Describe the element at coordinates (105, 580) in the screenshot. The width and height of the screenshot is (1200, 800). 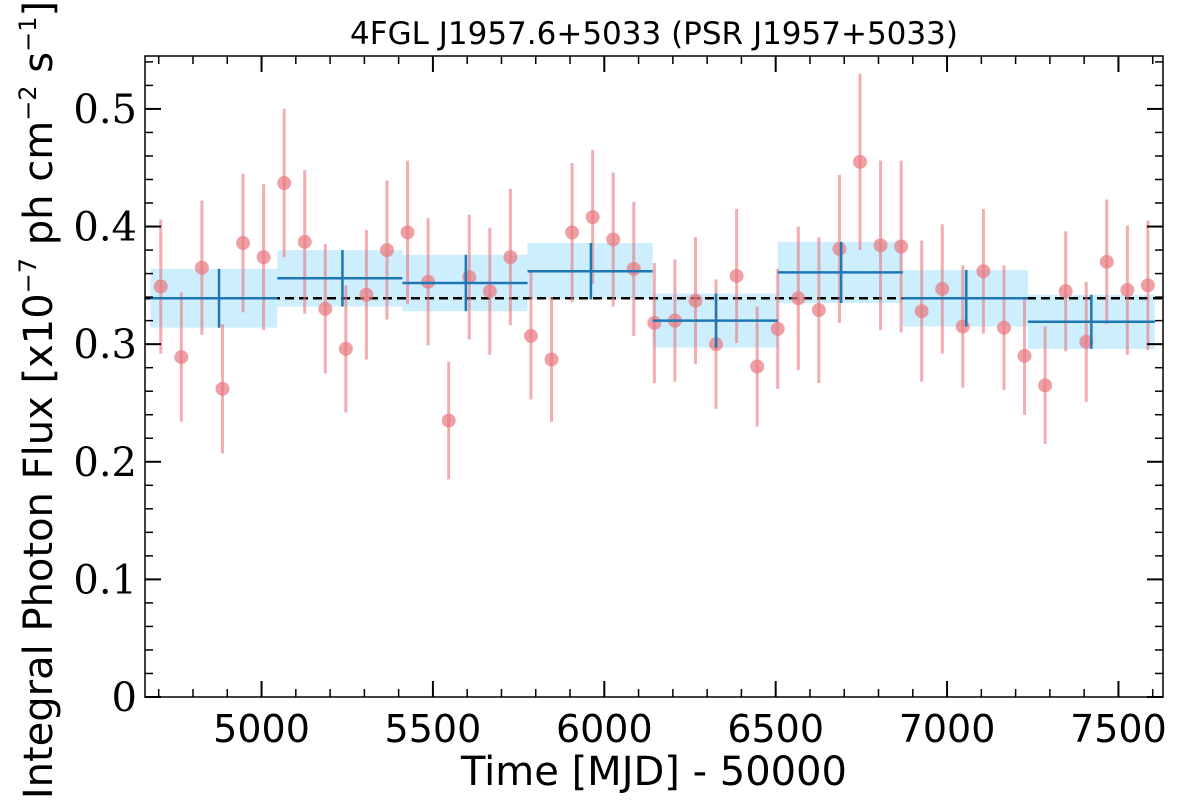
I see `y-tick-label-1: 0.1` at that location.